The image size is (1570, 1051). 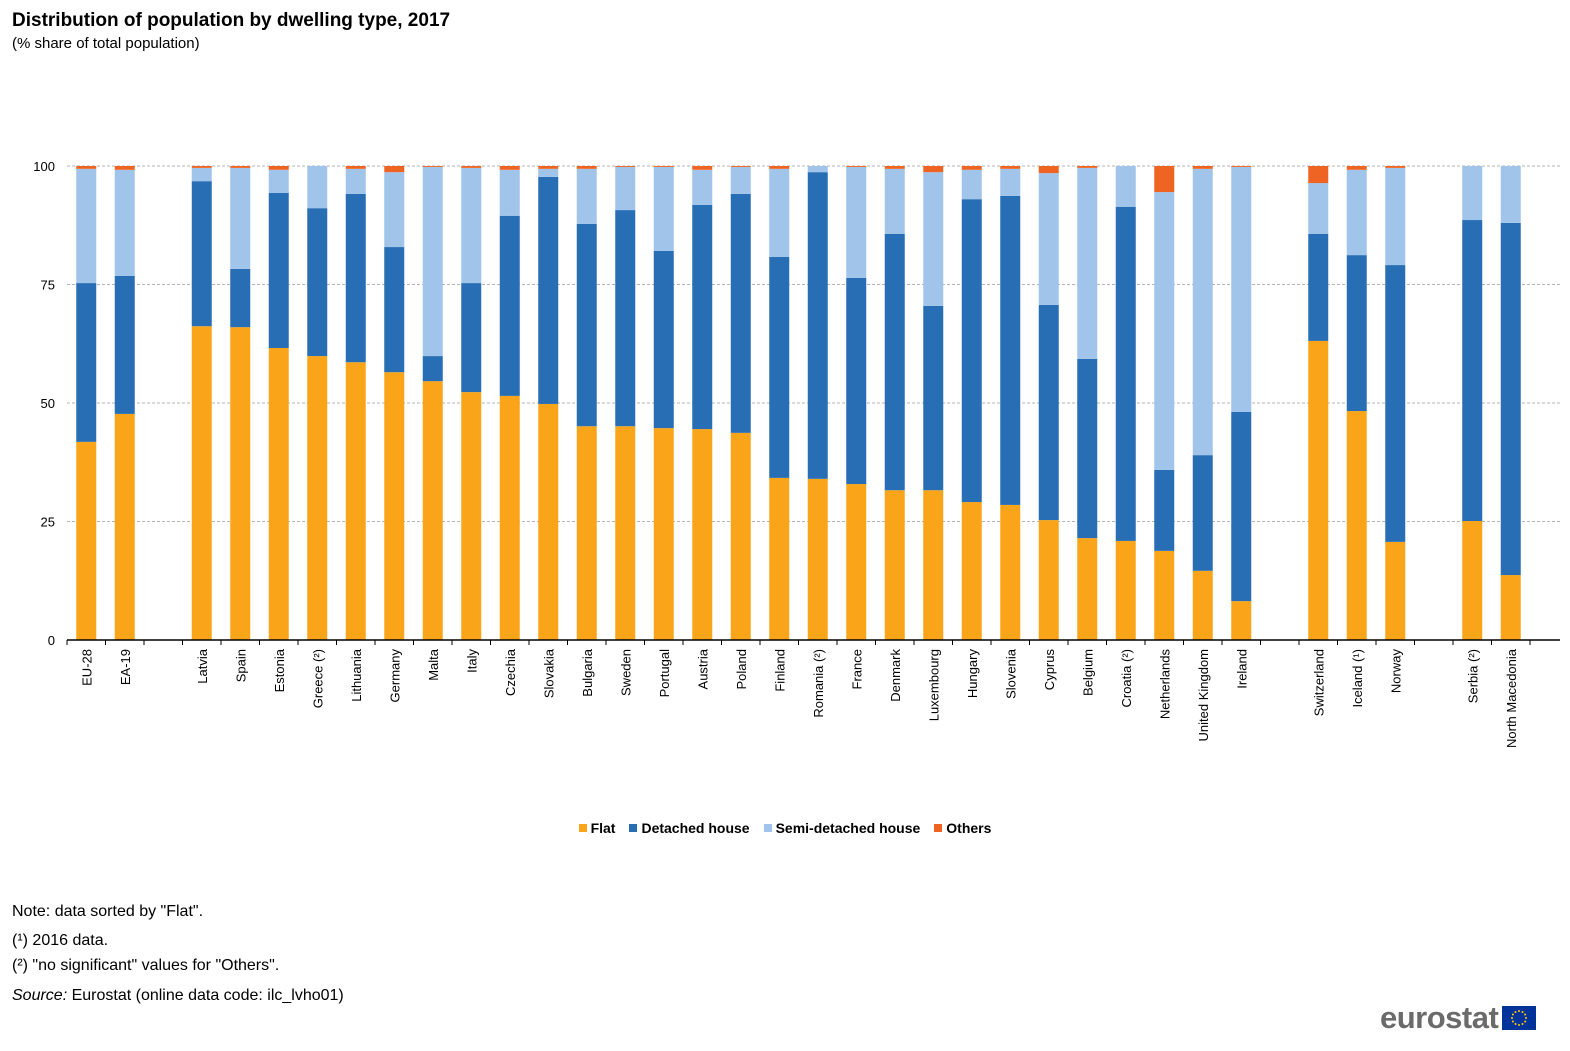 What do you see at coordinates (625, 672) in the screenshot?
I see `x-tick-label: Sweden` at bounding box center [625, 672].